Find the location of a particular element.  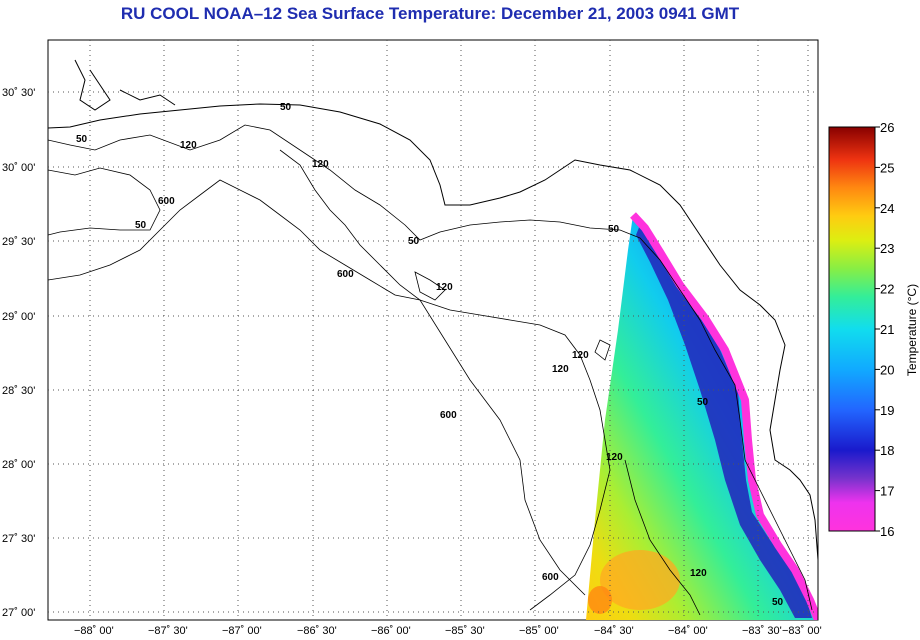

colorbar-tick-label: 22 is located at coordinates (887, 289).